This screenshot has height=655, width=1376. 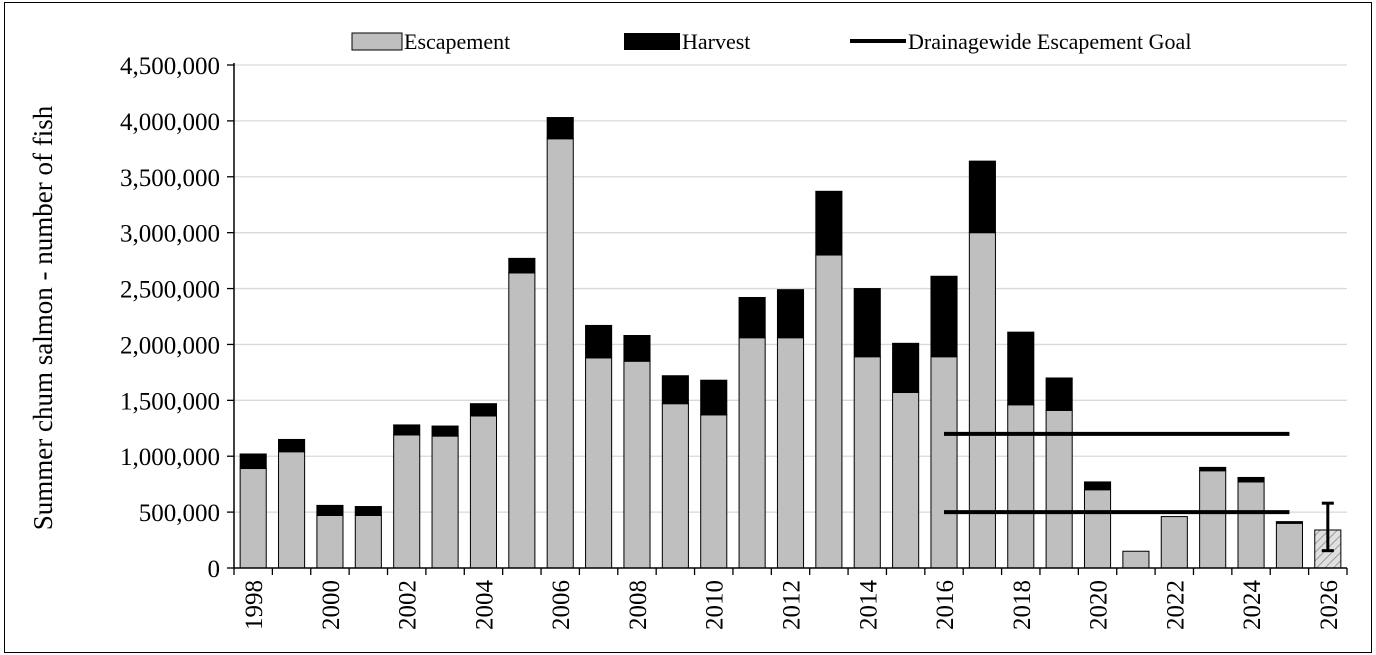 I want to click on x-tick-label: 2020, so click(x=1099, y=605).